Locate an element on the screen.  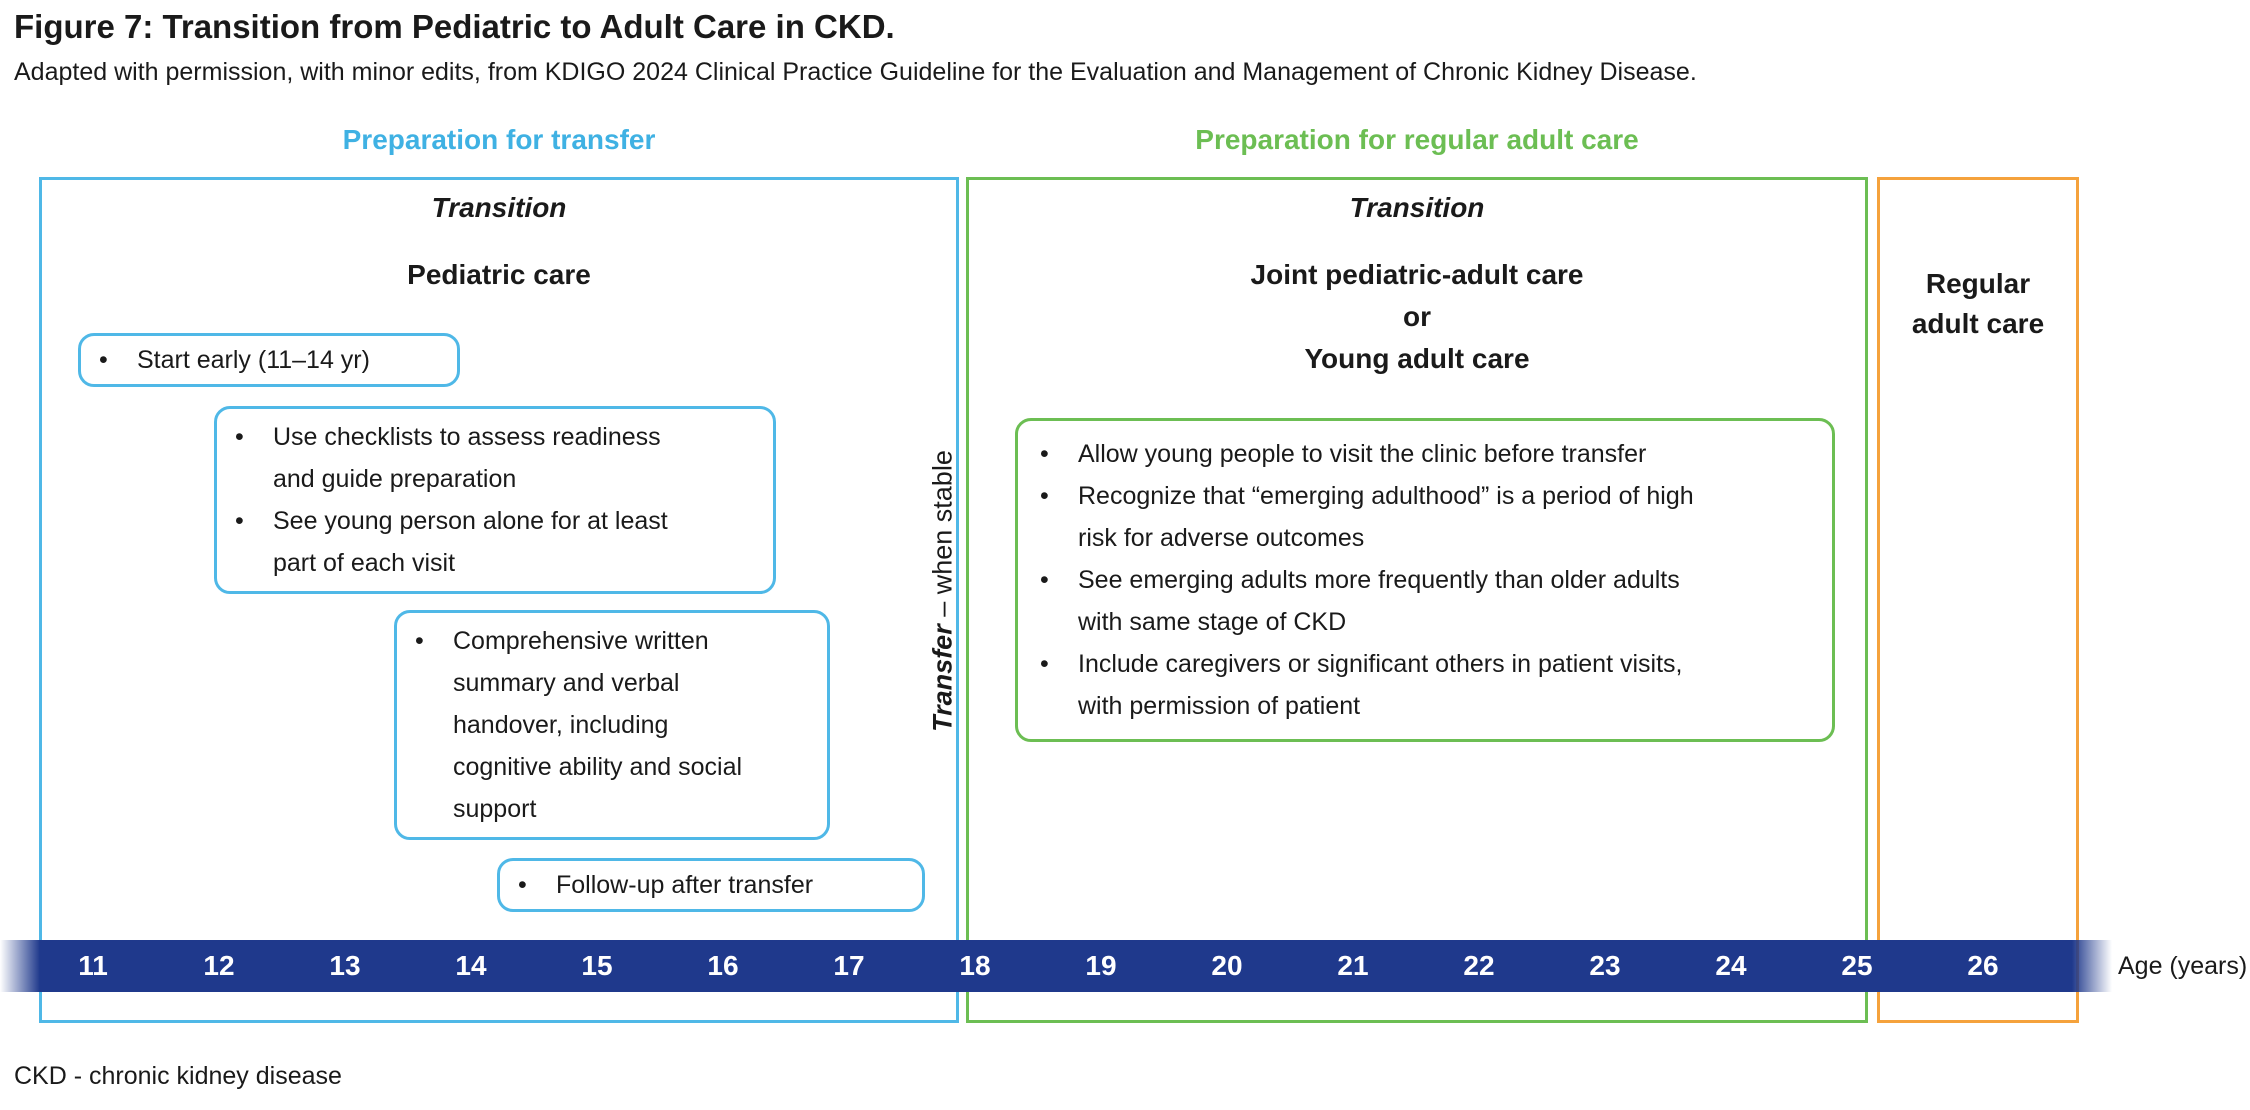
age-tick: 12 is located at coordinates (219, 965).